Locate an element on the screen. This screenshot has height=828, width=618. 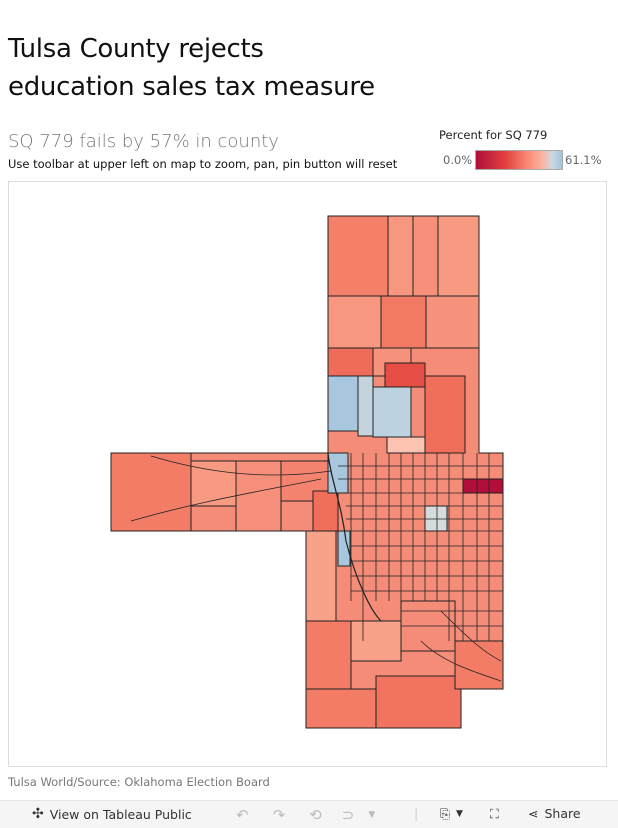
view-on-tableau-button: ✣ View on Tableau Public is located at coordinates (112, 814).